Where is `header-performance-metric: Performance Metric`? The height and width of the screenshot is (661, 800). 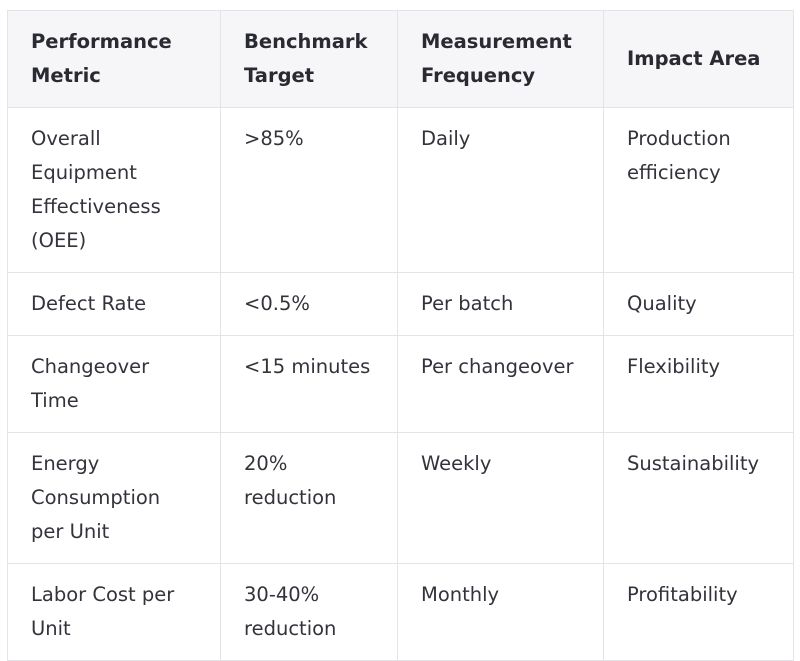
header-performance-metric: Performance Metric is located at coordinates (114, 59).